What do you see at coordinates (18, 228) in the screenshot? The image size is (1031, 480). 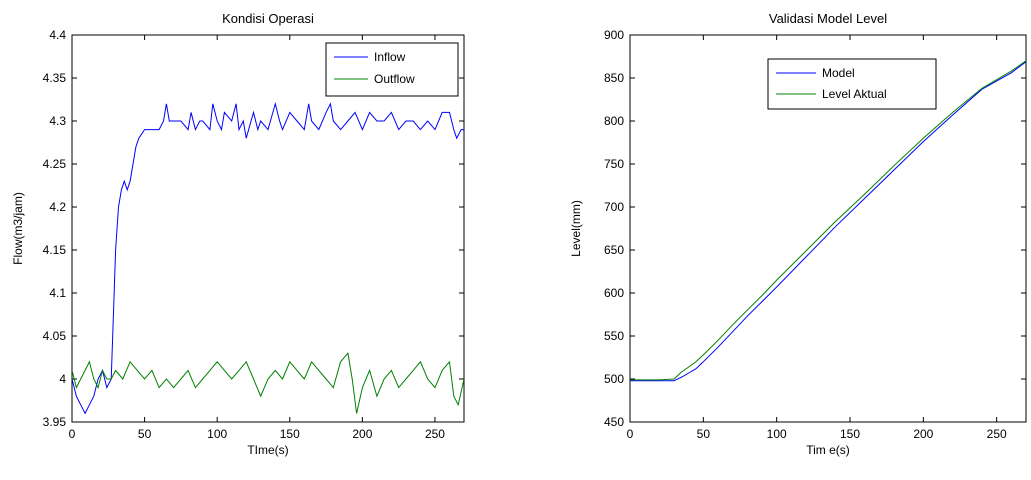 I see `y-axis-label: Flow(m3/jam)` at bounding box center [18, 228].